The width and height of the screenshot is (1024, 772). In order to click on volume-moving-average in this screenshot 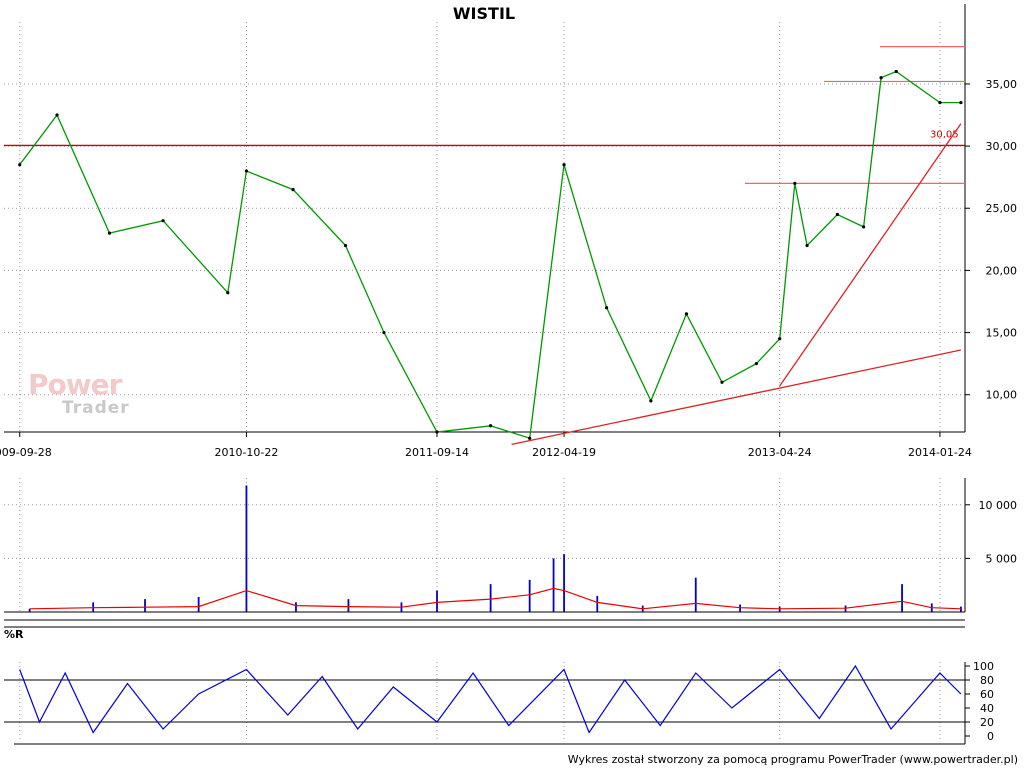, I will do `click(495, 598)`.